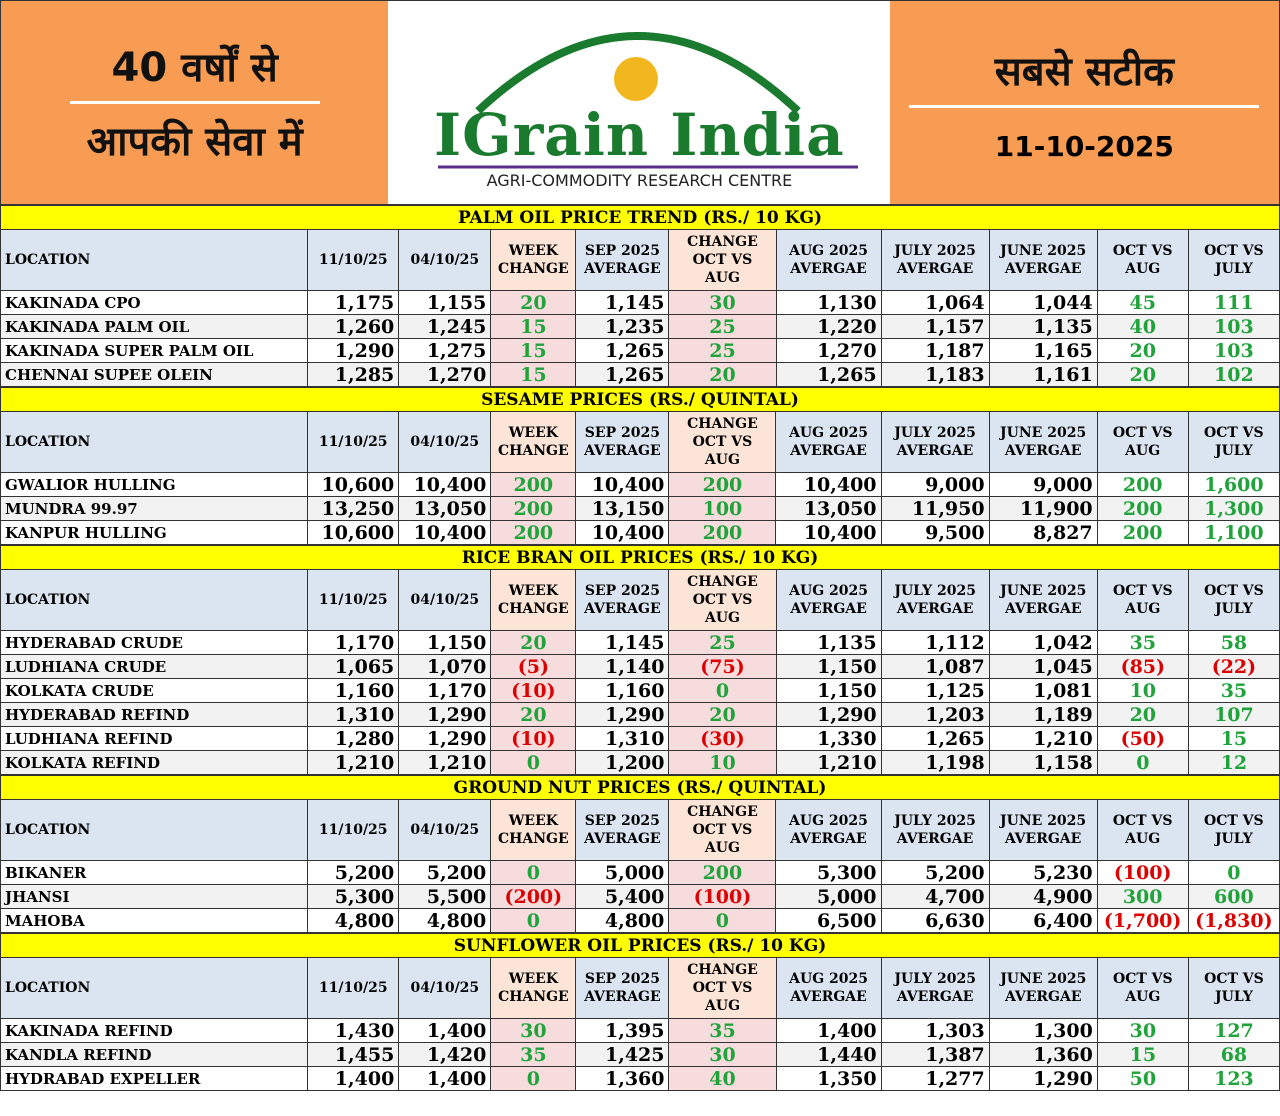  What do you see at coordinates (828, 1054) in the screenshot?
I see `cell: 1,440` at bounding box center [828, 1054].